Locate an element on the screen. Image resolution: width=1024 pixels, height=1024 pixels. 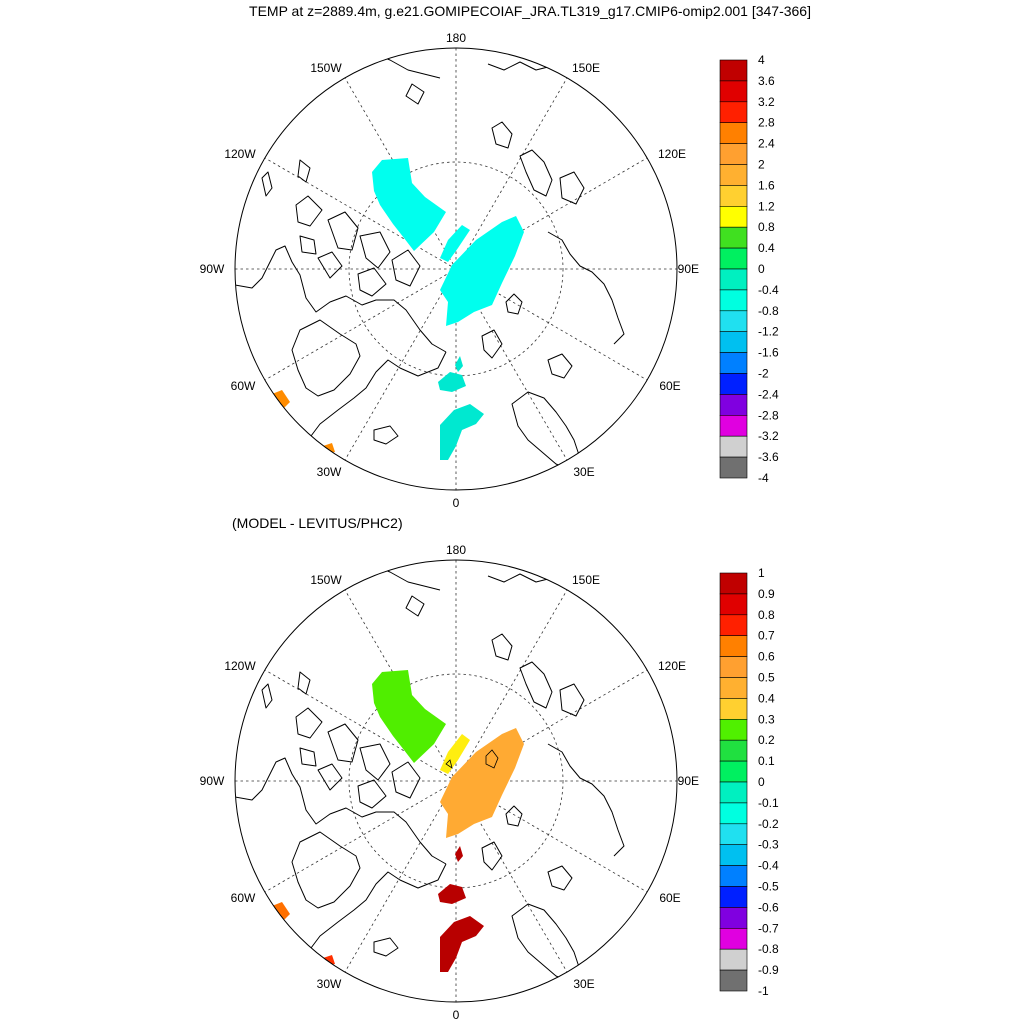
top-colorbar-label: -1.2 is located at coordinates (768, 332).